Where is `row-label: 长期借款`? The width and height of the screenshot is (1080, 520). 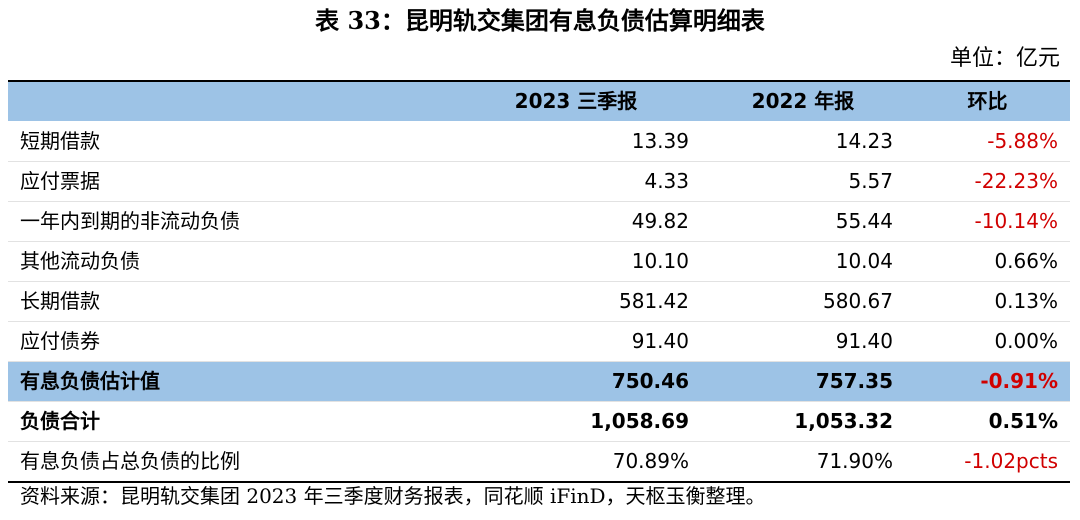
row-label: 长期借款 is located at coordinates (60, 301).